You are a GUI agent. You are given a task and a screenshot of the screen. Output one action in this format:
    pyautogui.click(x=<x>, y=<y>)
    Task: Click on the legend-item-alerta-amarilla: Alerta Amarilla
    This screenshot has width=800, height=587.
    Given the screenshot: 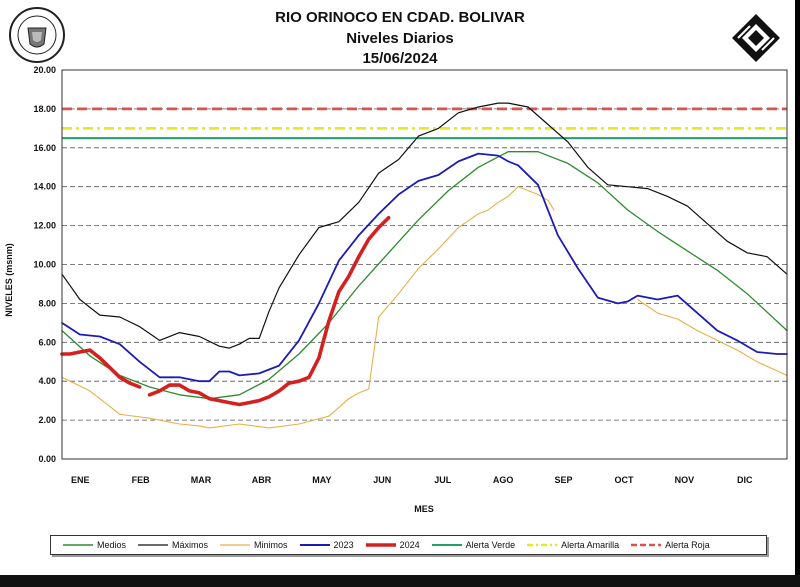 What is the action you would take?
    pyautogui.click(x=573, y=545)
    